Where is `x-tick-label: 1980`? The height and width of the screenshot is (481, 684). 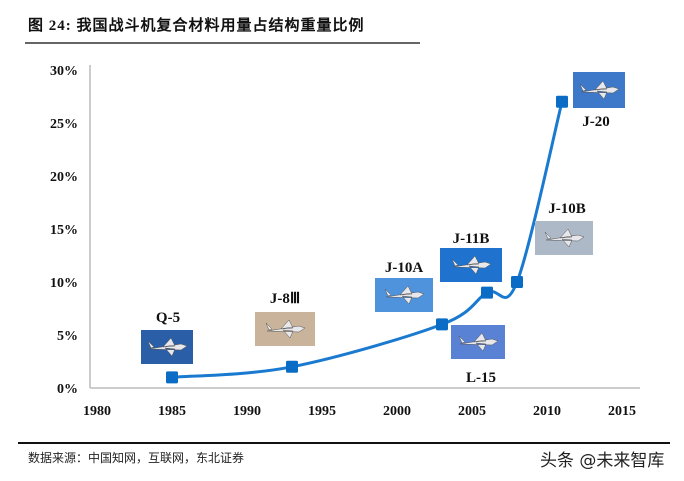
x-tick-label: 1980 is located at coordinates (97, 411).